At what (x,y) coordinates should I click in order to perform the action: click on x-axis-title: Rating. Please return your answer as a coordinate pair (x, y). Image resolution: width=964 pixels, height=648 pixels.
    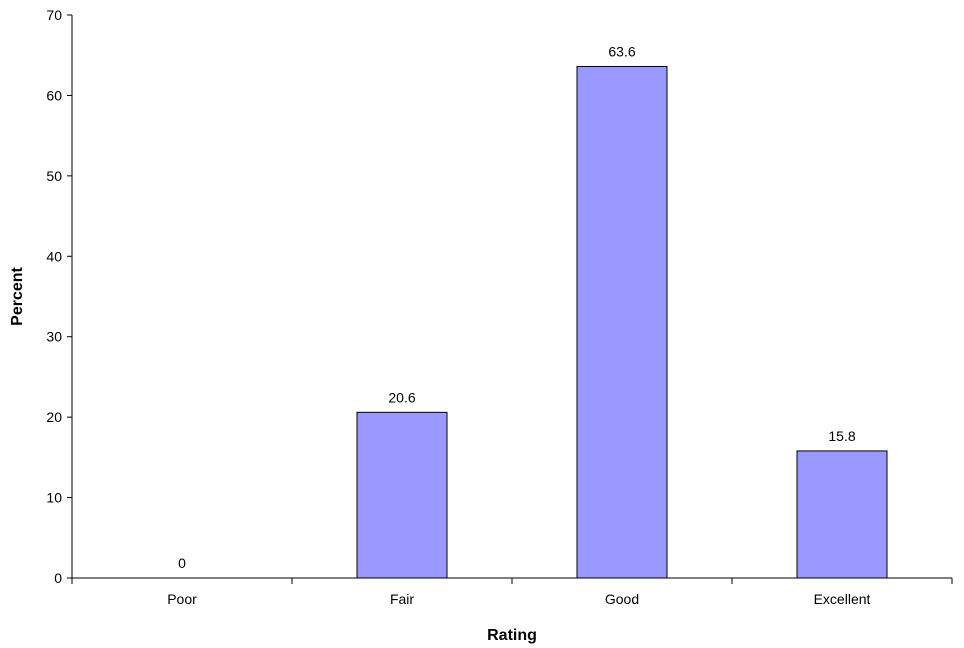
    Looking at the image, I should click on (512, 635).